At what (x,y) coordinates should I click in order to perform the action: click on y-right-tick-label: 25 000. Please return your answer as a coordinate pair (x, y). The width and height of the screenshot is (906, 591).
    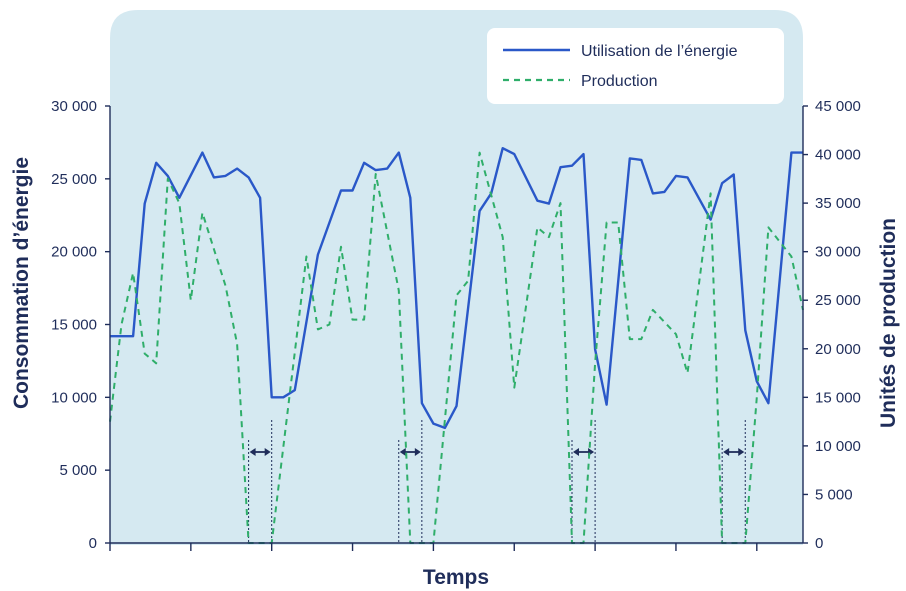
    Looking at the image, I should click on (838, 300).